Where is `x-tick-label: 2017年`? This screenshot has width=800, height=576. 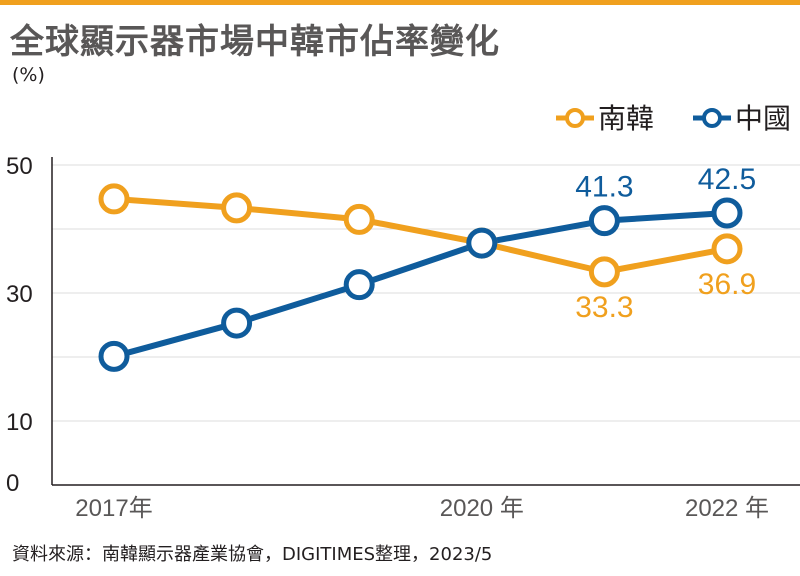 x-tick-label: 2017年 is located at coordinates (113, 508).